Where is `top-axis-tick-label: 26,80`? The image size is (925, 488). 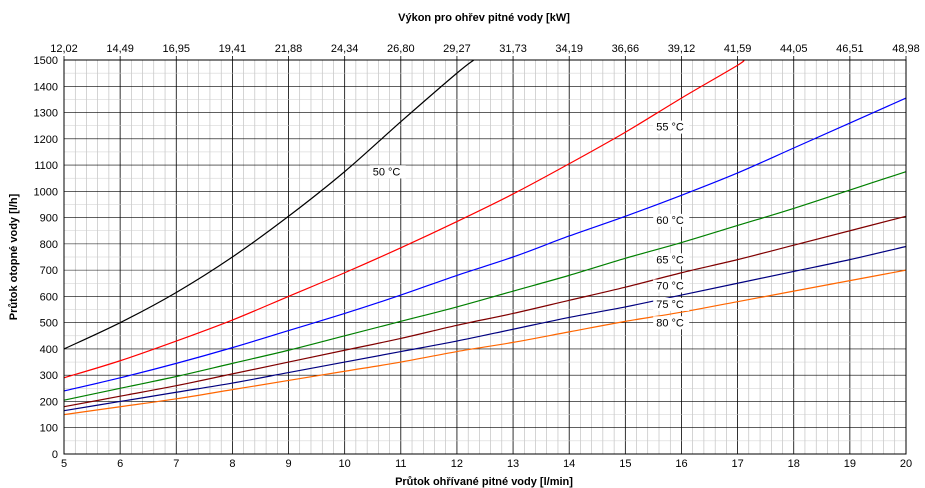
top-axis-tick-label: 26,80 is located at coordinates (401, 49).